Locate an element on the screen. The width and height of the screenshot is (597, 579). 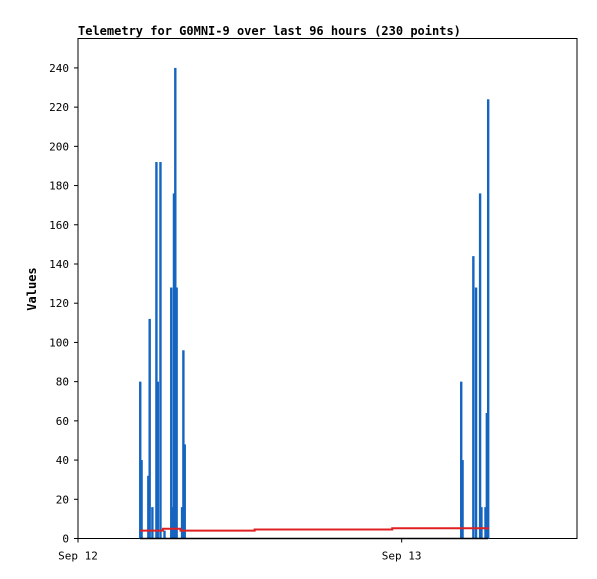
y-tick-label: 220 is located at coordinates (59, 107).